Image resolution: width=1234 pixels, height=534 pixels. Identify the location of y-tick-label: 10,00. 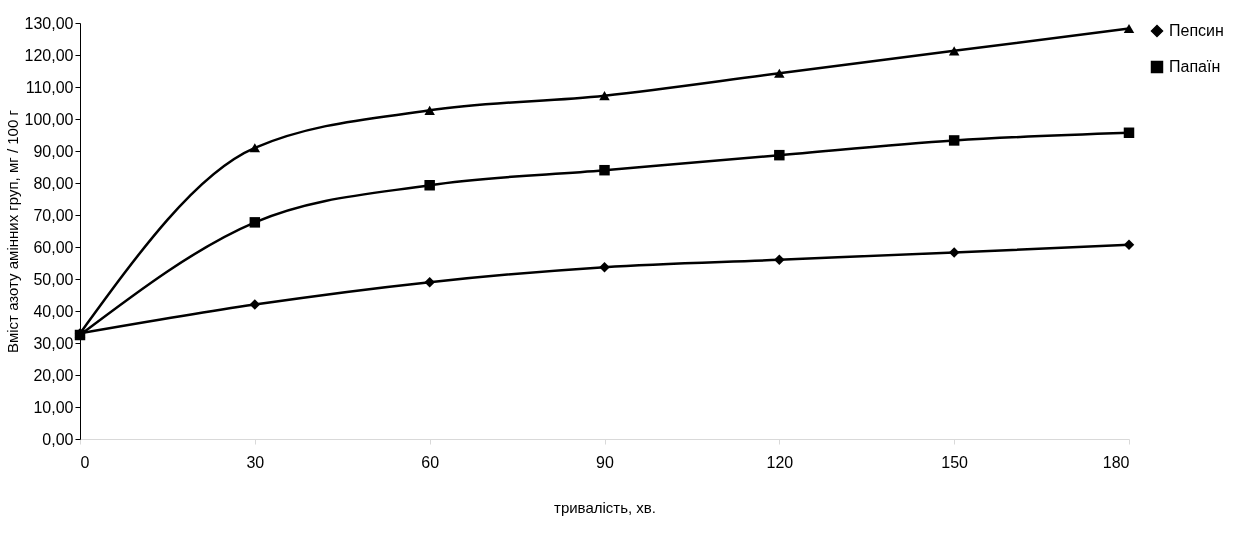
(53, 407).